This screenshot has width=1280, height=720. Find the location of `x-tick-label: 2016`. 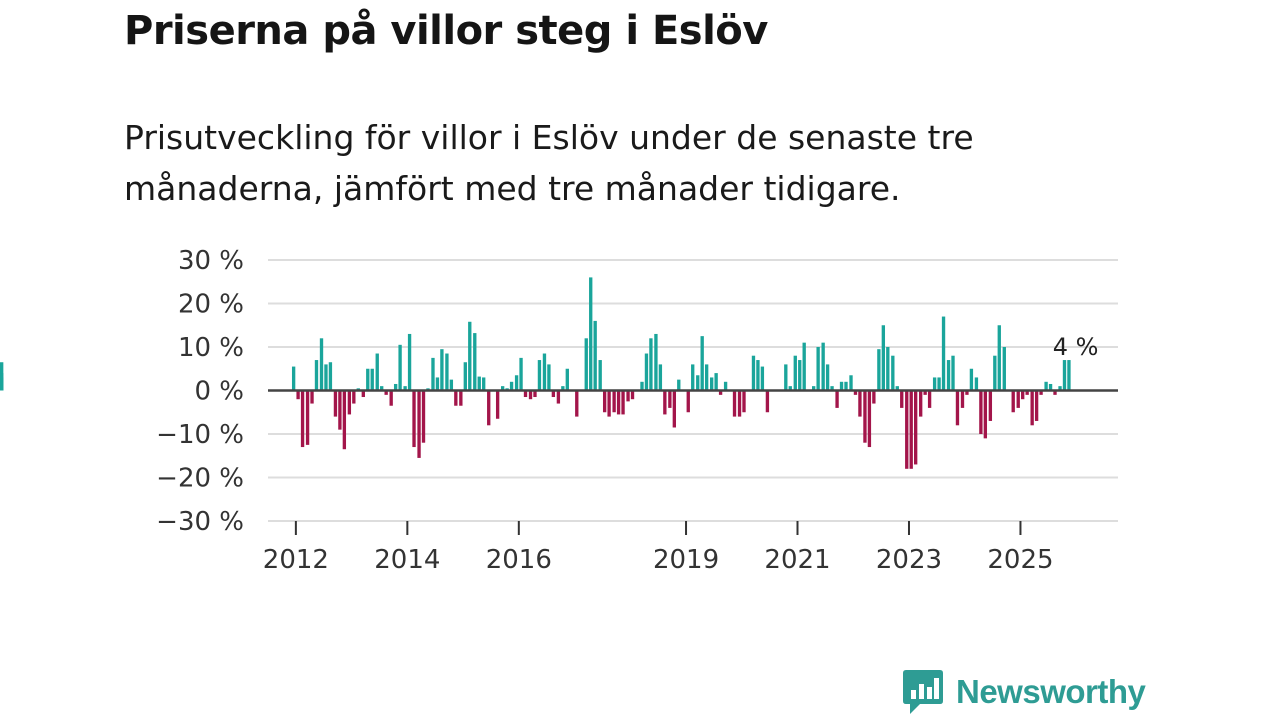

x-tick-label: 2016 is located at coordinates (519, 560).